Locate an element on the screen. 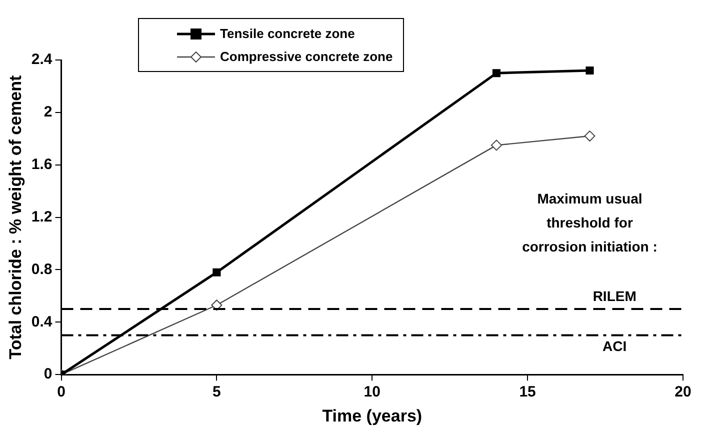  legend-label: Tensile concrete zone is located at coordinates (287, 33).